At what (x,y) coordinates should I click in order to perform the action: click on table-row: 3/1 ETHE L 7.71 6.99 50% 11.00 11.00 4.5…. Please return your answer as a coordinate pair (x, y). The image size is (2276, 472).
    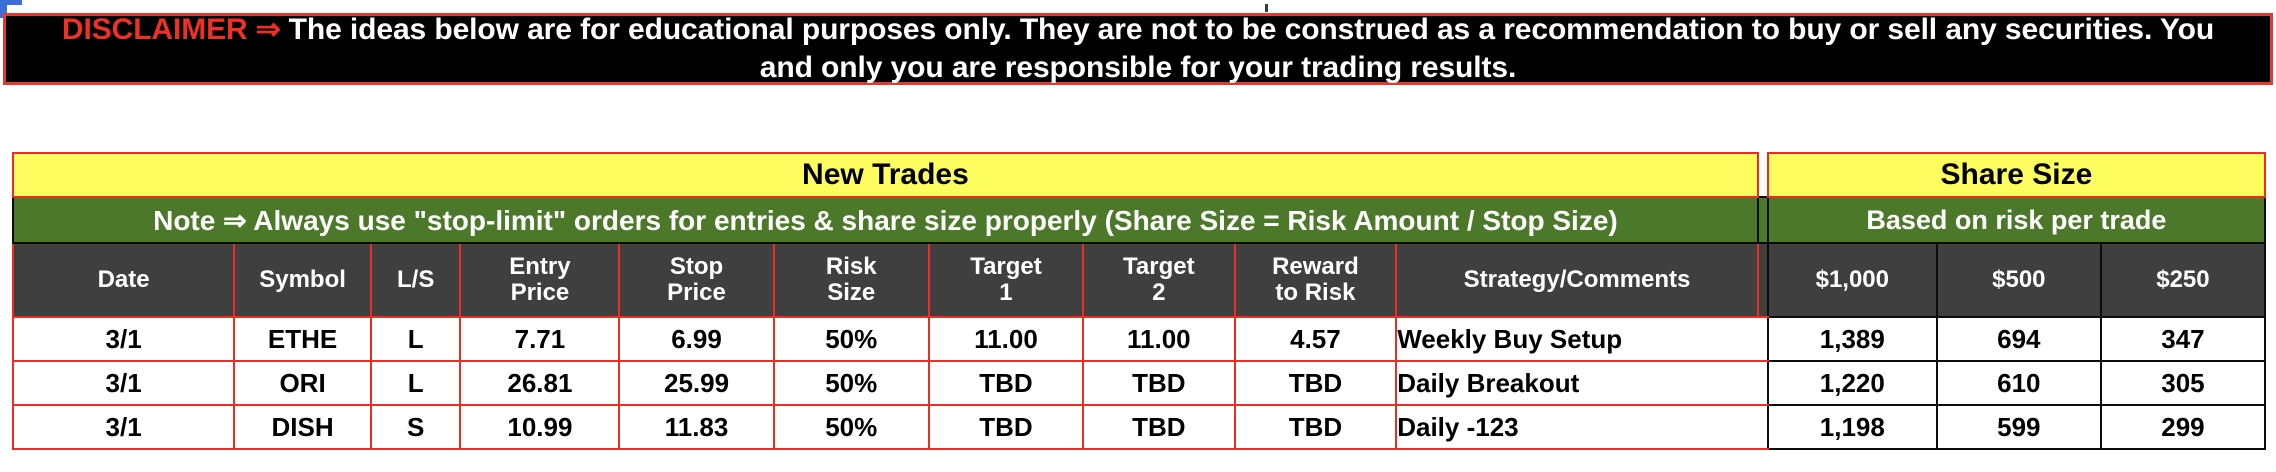
    Looking at the image, I should click on (1139, 339).